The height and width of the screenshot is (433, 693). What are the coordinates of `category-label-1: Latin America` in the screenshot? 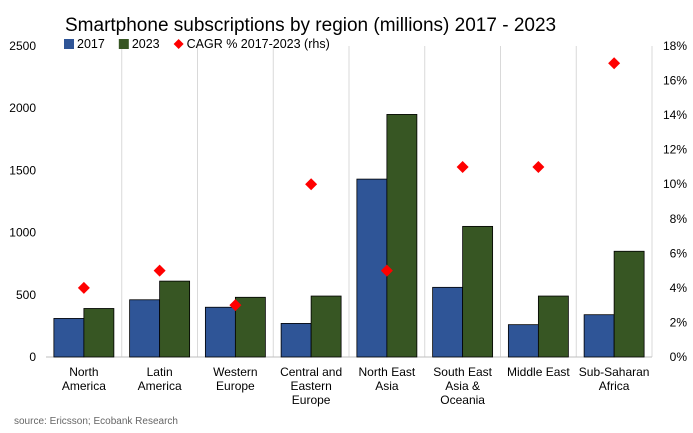 It's located at (160, 379).